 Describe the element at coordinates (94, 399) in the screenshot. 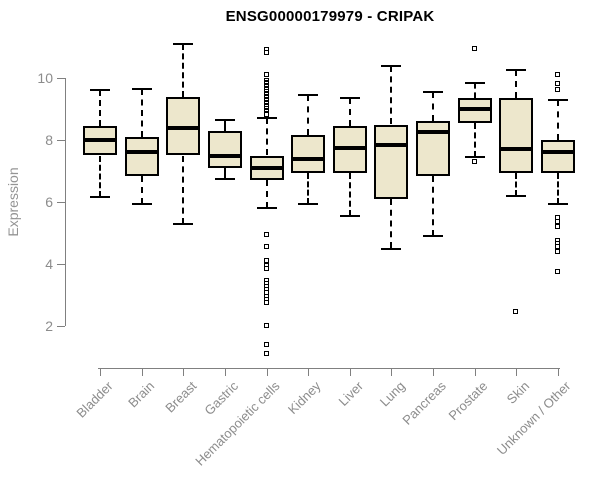

I see `x-tick-label-bladder: Bladder` at that location.